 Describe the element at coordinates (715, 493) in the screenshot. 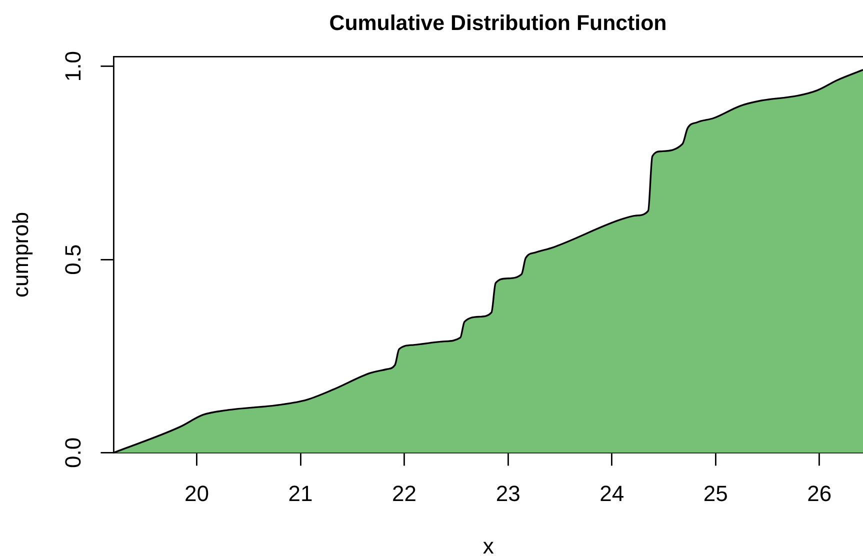

I see `x-tick-label: 25` at that location.